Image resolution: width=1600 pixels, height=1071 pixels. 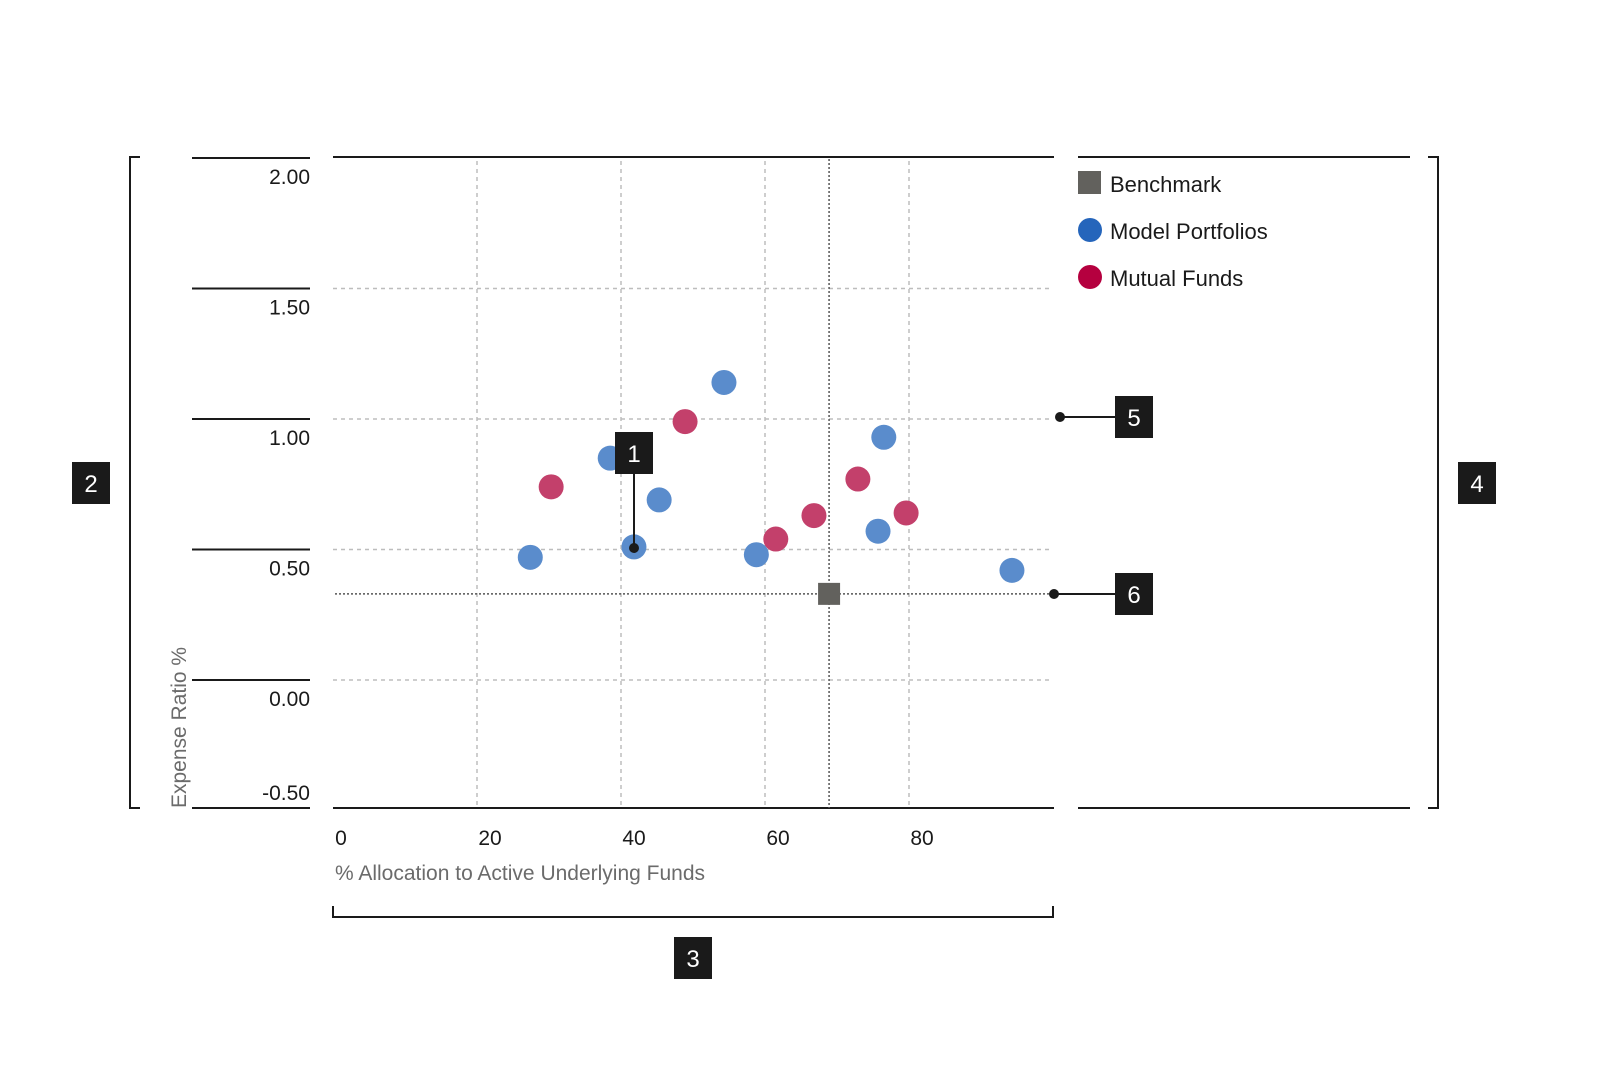 I want to click on y-tick-label: -0.50, so click(x=286, y=793).